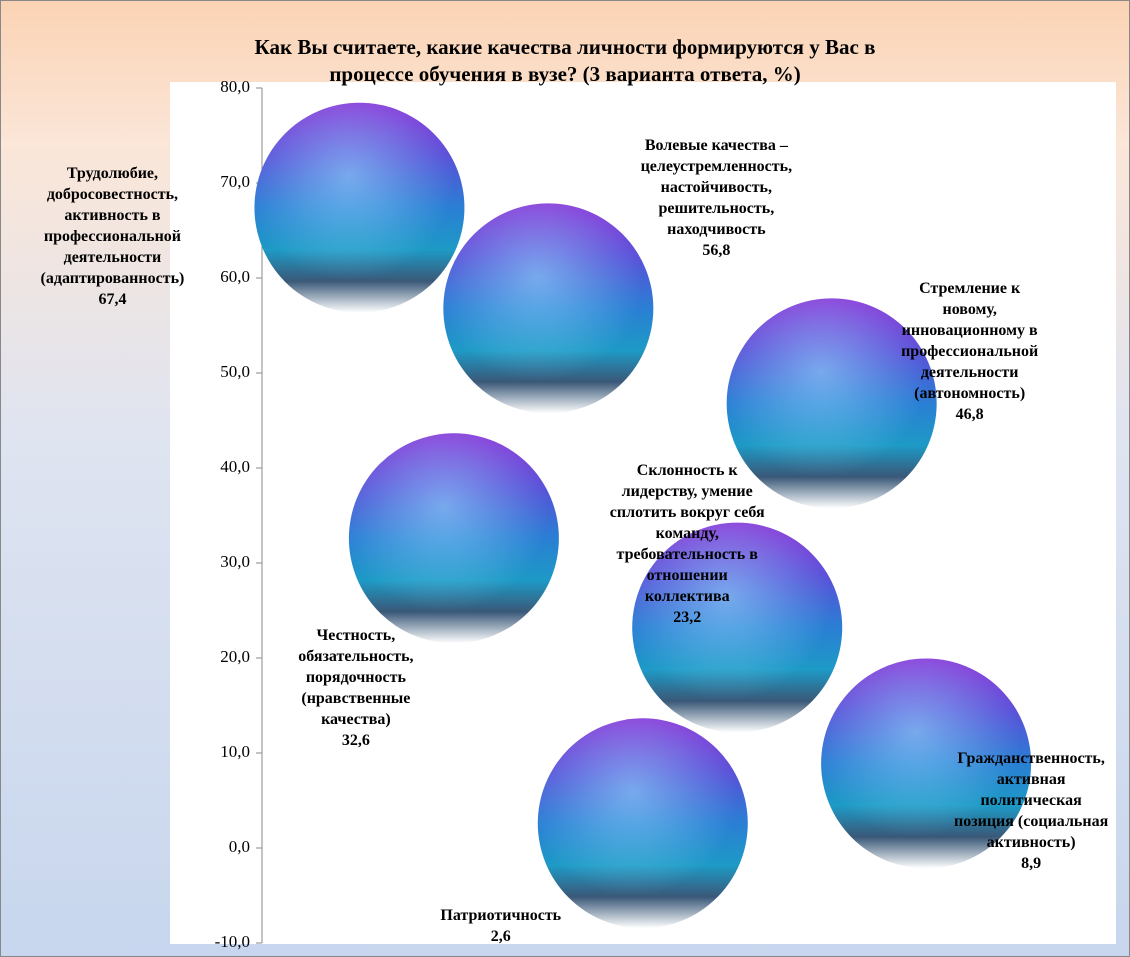 The image size is (1130, 957). I want to click on value-label: 8,9, so click(1031, 864).